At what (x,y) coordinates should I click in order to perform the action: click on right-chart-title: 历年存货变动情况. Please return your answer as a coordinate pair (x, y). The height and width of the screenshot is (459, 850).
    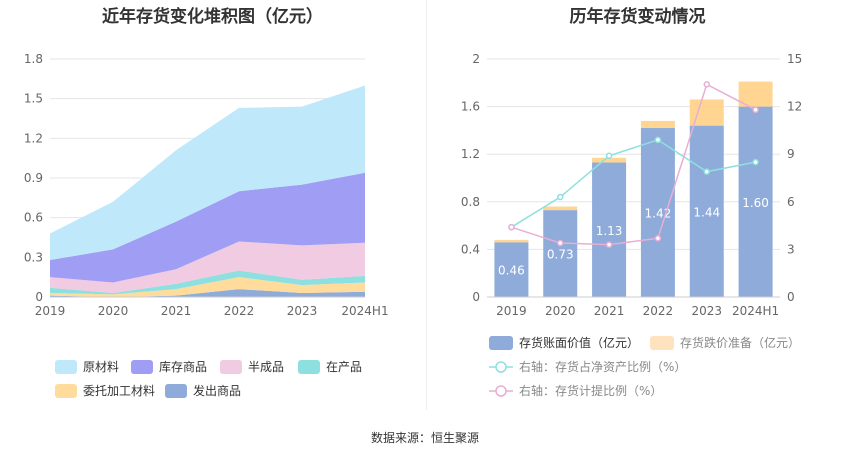
    Looking at the image, I should click on (637, 17).